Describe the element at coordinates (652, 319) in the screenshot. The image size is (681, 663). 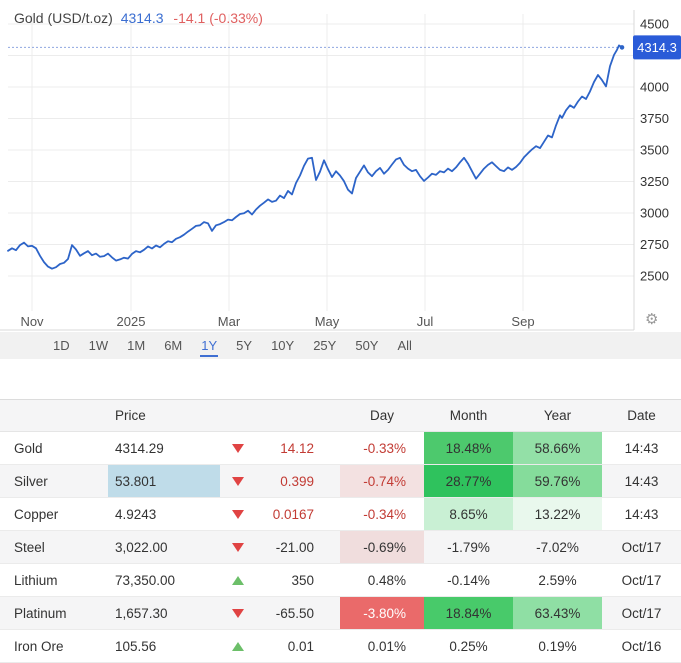
I see `chart-settings-icon: ⚙` at that location.